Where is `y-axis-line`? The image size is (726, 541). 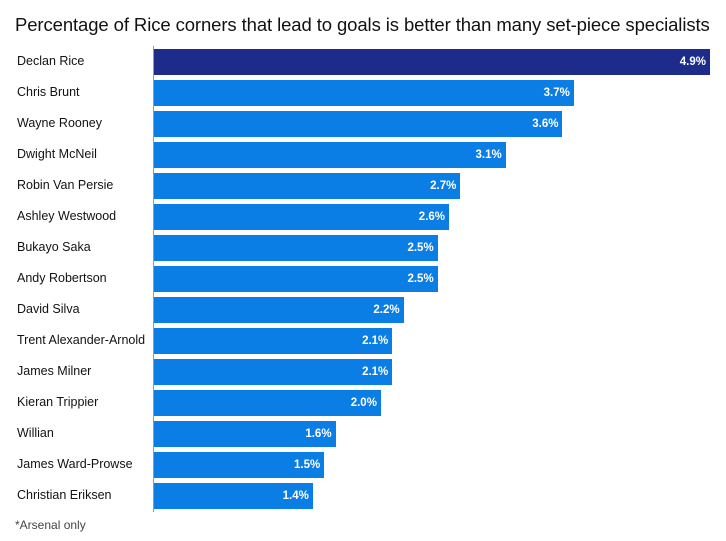 y-axis-line is located at coordinates (153, 279).